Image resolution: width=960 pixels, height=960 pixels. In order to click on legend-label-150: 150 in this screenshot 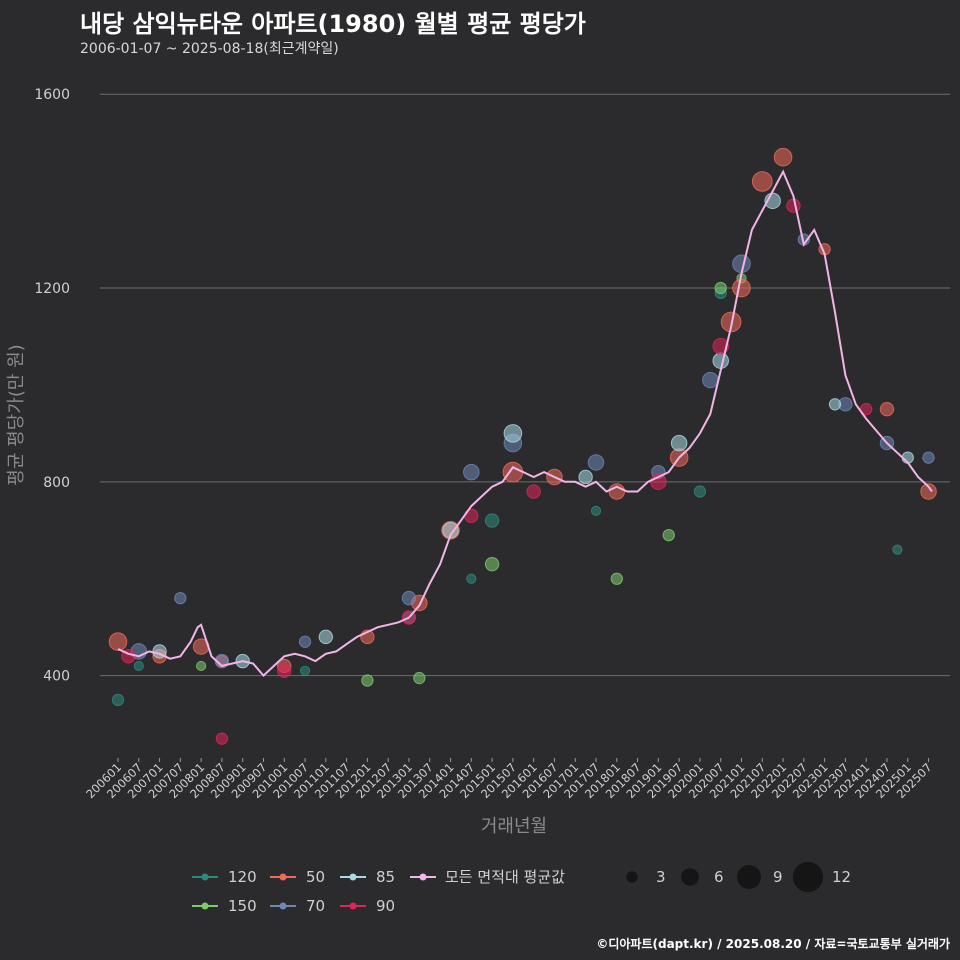, I will do `click(242, 906)`.